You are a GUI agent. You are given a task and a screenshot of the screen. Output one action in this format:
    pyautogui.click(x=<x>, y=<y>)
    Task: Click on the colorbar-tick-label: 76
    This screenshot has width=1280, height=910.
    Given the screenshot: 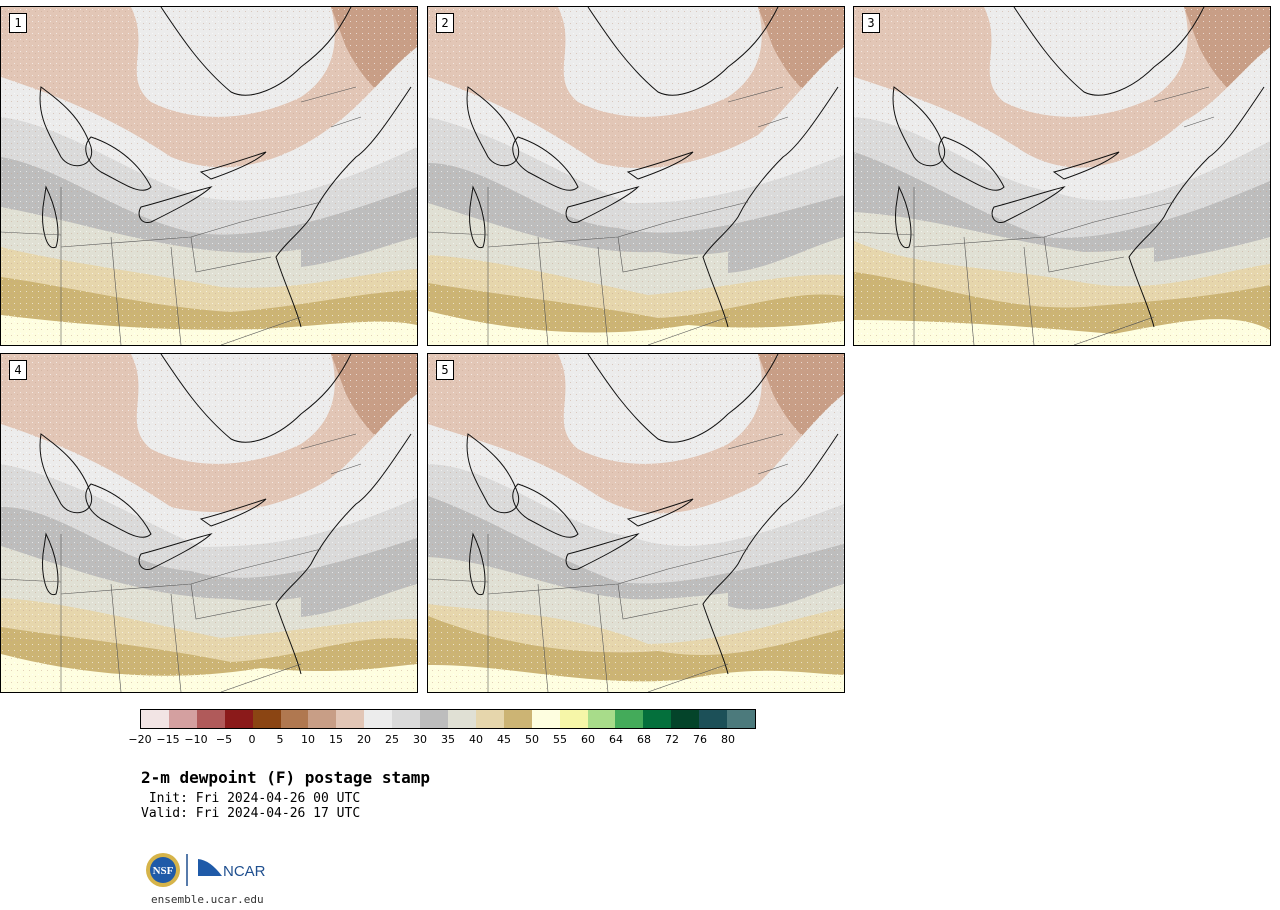 What is the action you would take?
    pyautogui.click(x=700, y=739)
    